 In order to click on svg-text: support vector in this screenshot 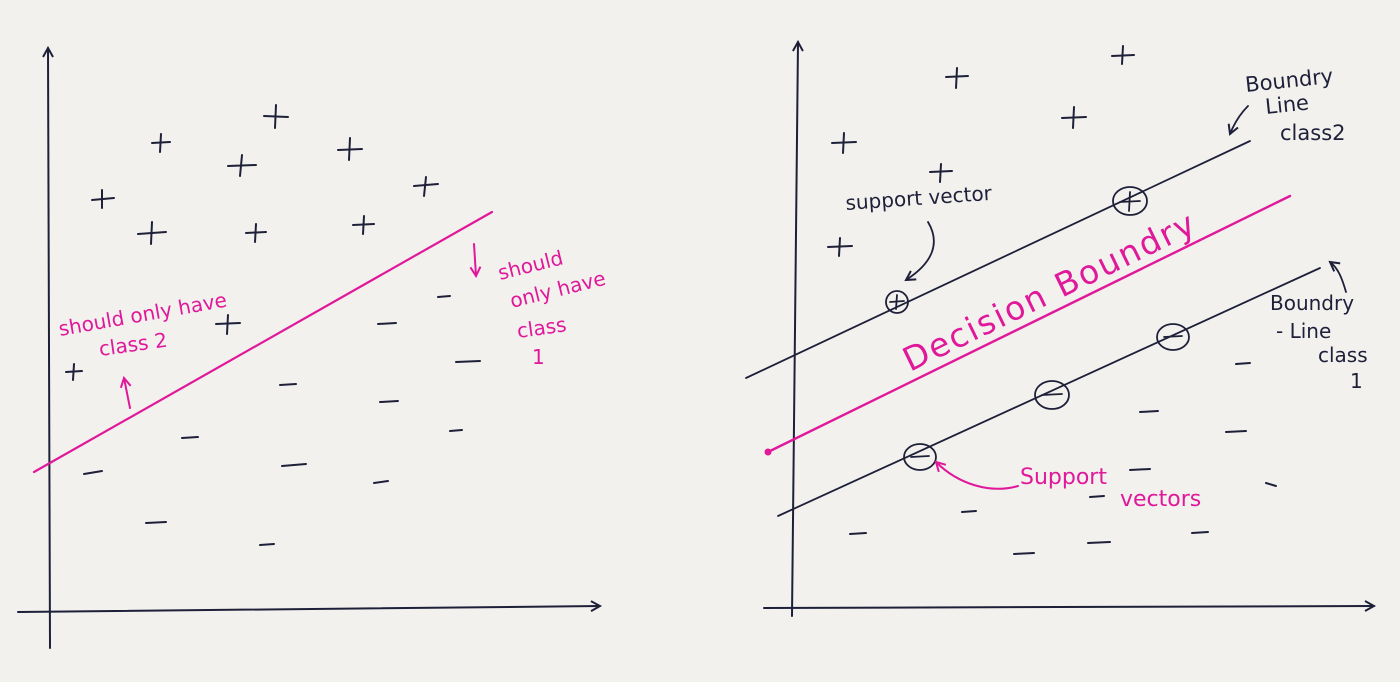, I will do `click(919, 198)`.